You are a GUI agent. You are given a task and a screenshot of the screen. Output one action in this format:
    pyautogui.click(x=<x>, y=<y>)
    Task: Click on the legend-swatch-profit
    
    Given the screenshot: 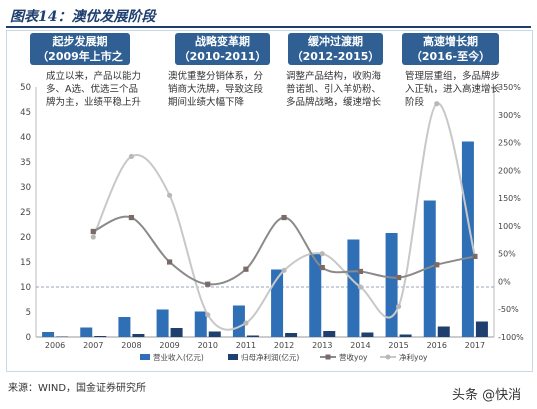 What is the action you would take?
    pyautogui.click(x=233, y=357)
    